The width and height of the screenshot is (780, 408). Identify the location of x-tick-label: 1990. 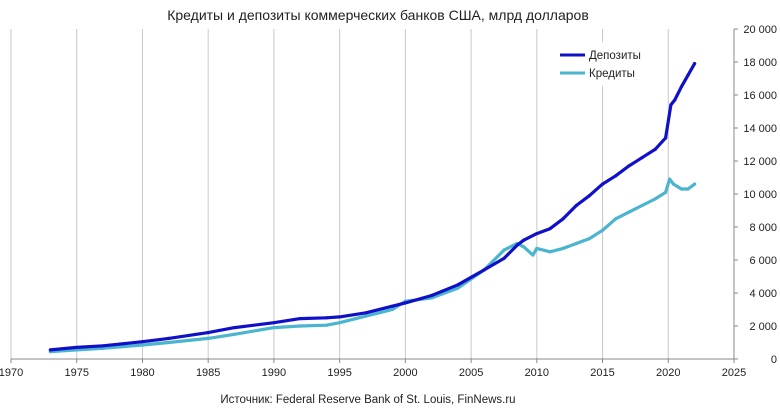
(274, 373).